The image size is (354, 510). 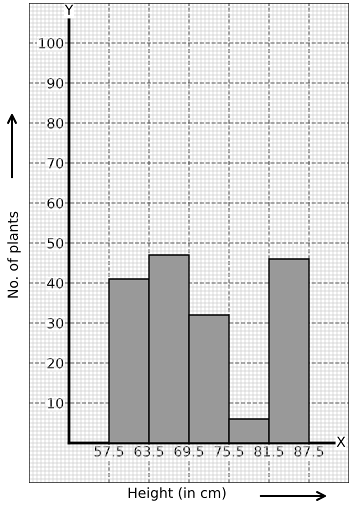 I want to click on x-tick-label: 57.5, so click(x=109, y=451).